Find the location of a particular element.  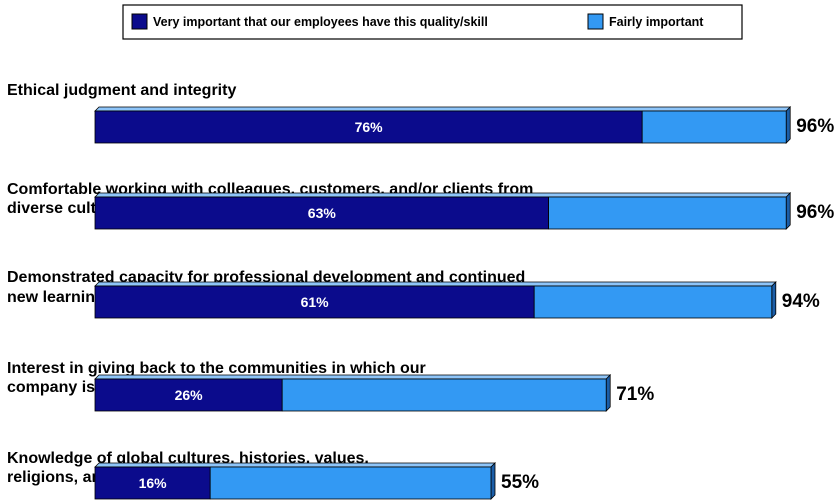

data-label-very-important: 26% is located at coordinates (189, 395).